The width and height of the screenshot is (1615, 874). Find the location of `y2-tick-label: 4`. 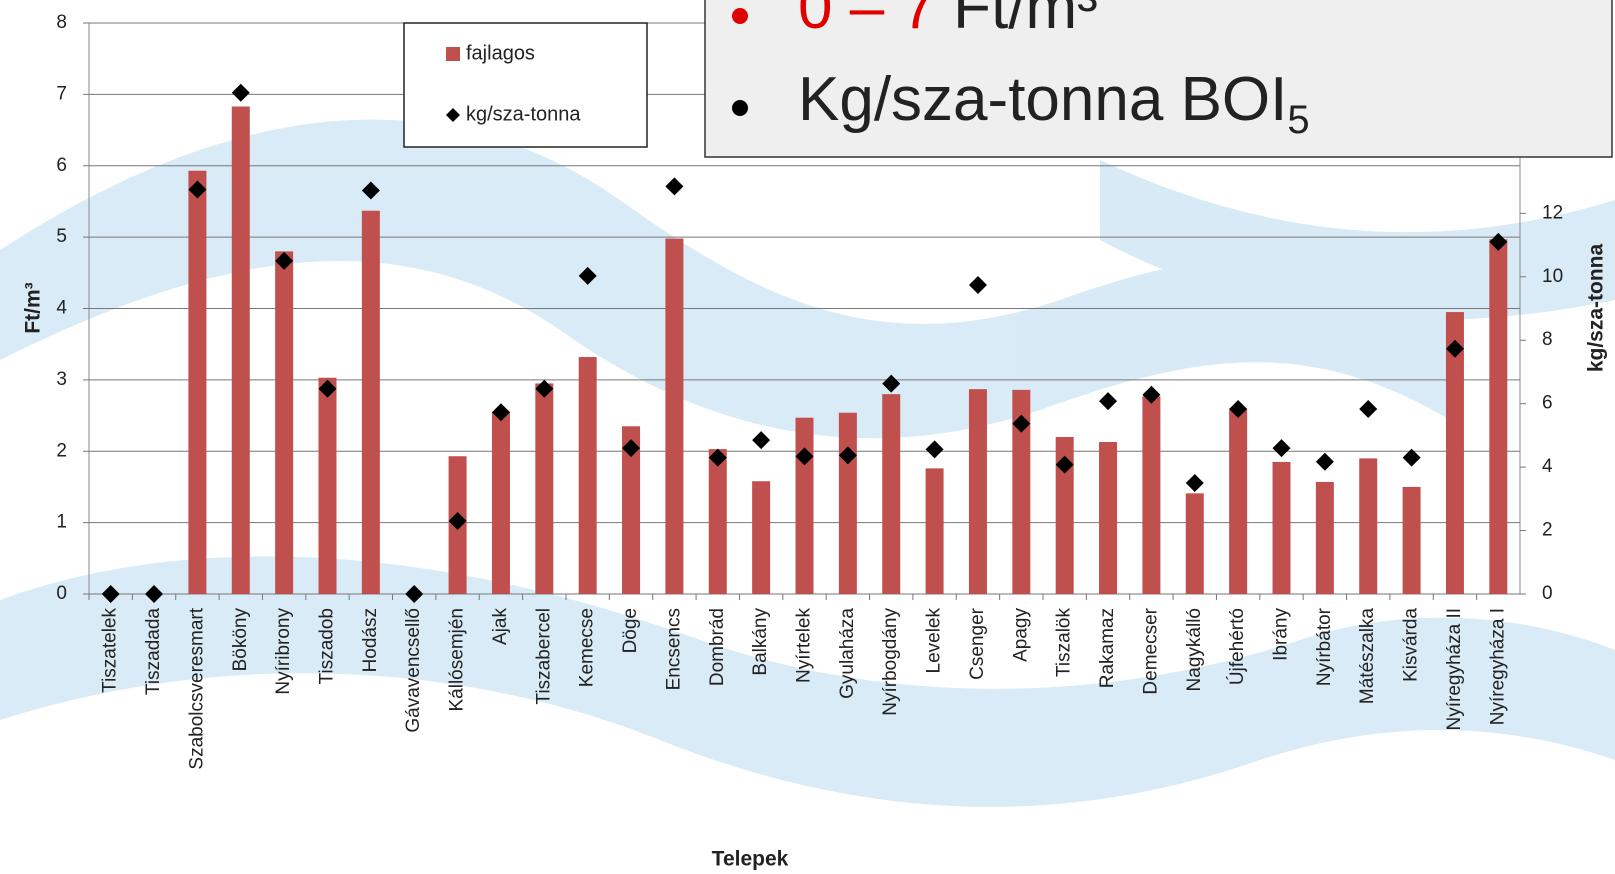

y2-tick-label: 4 is located at coordinates (1547, 466).